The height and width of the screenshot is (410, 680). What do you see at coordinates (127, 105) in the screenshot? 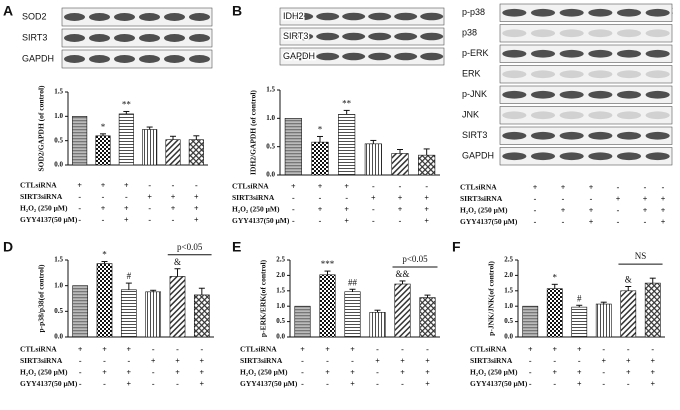
I see `significance-mark: **` at bounding box center [127, 105].